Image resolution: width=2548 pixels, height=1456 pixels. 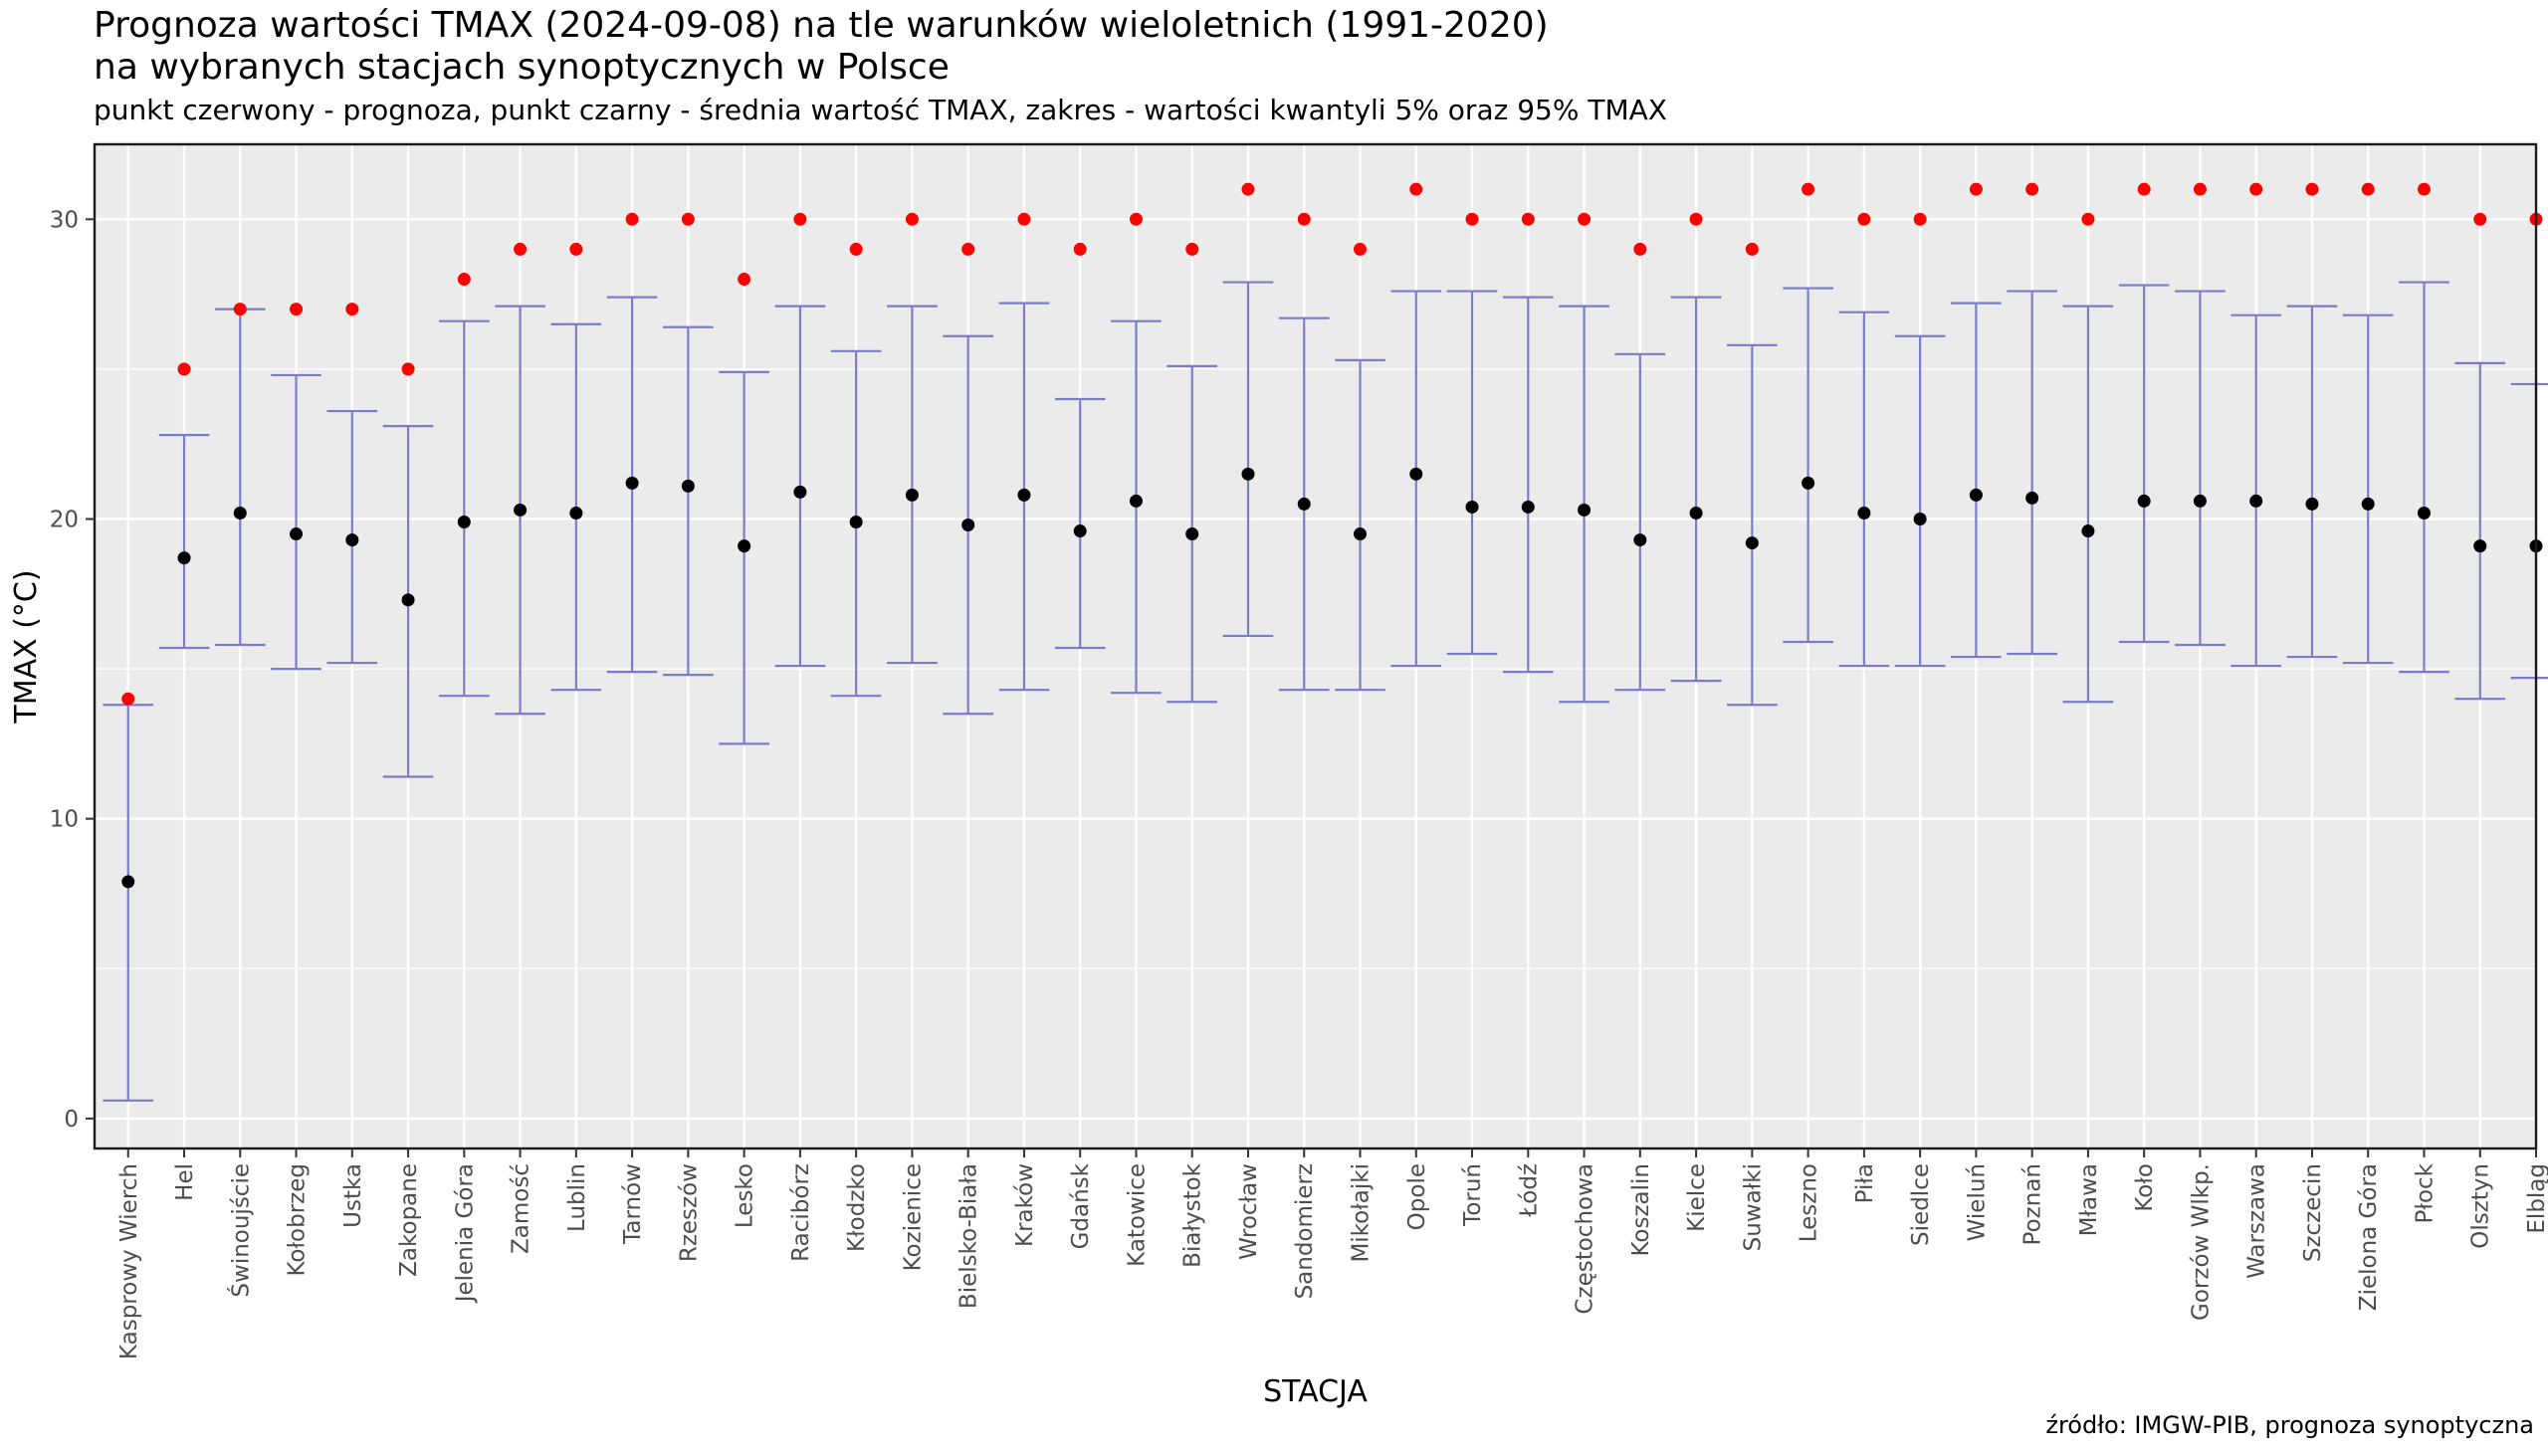 What do you see at coordinates (2481, 1206) in the screenshot?
I see `x-tick-label: Olsztyn` at bounding box center [2481, 1206].